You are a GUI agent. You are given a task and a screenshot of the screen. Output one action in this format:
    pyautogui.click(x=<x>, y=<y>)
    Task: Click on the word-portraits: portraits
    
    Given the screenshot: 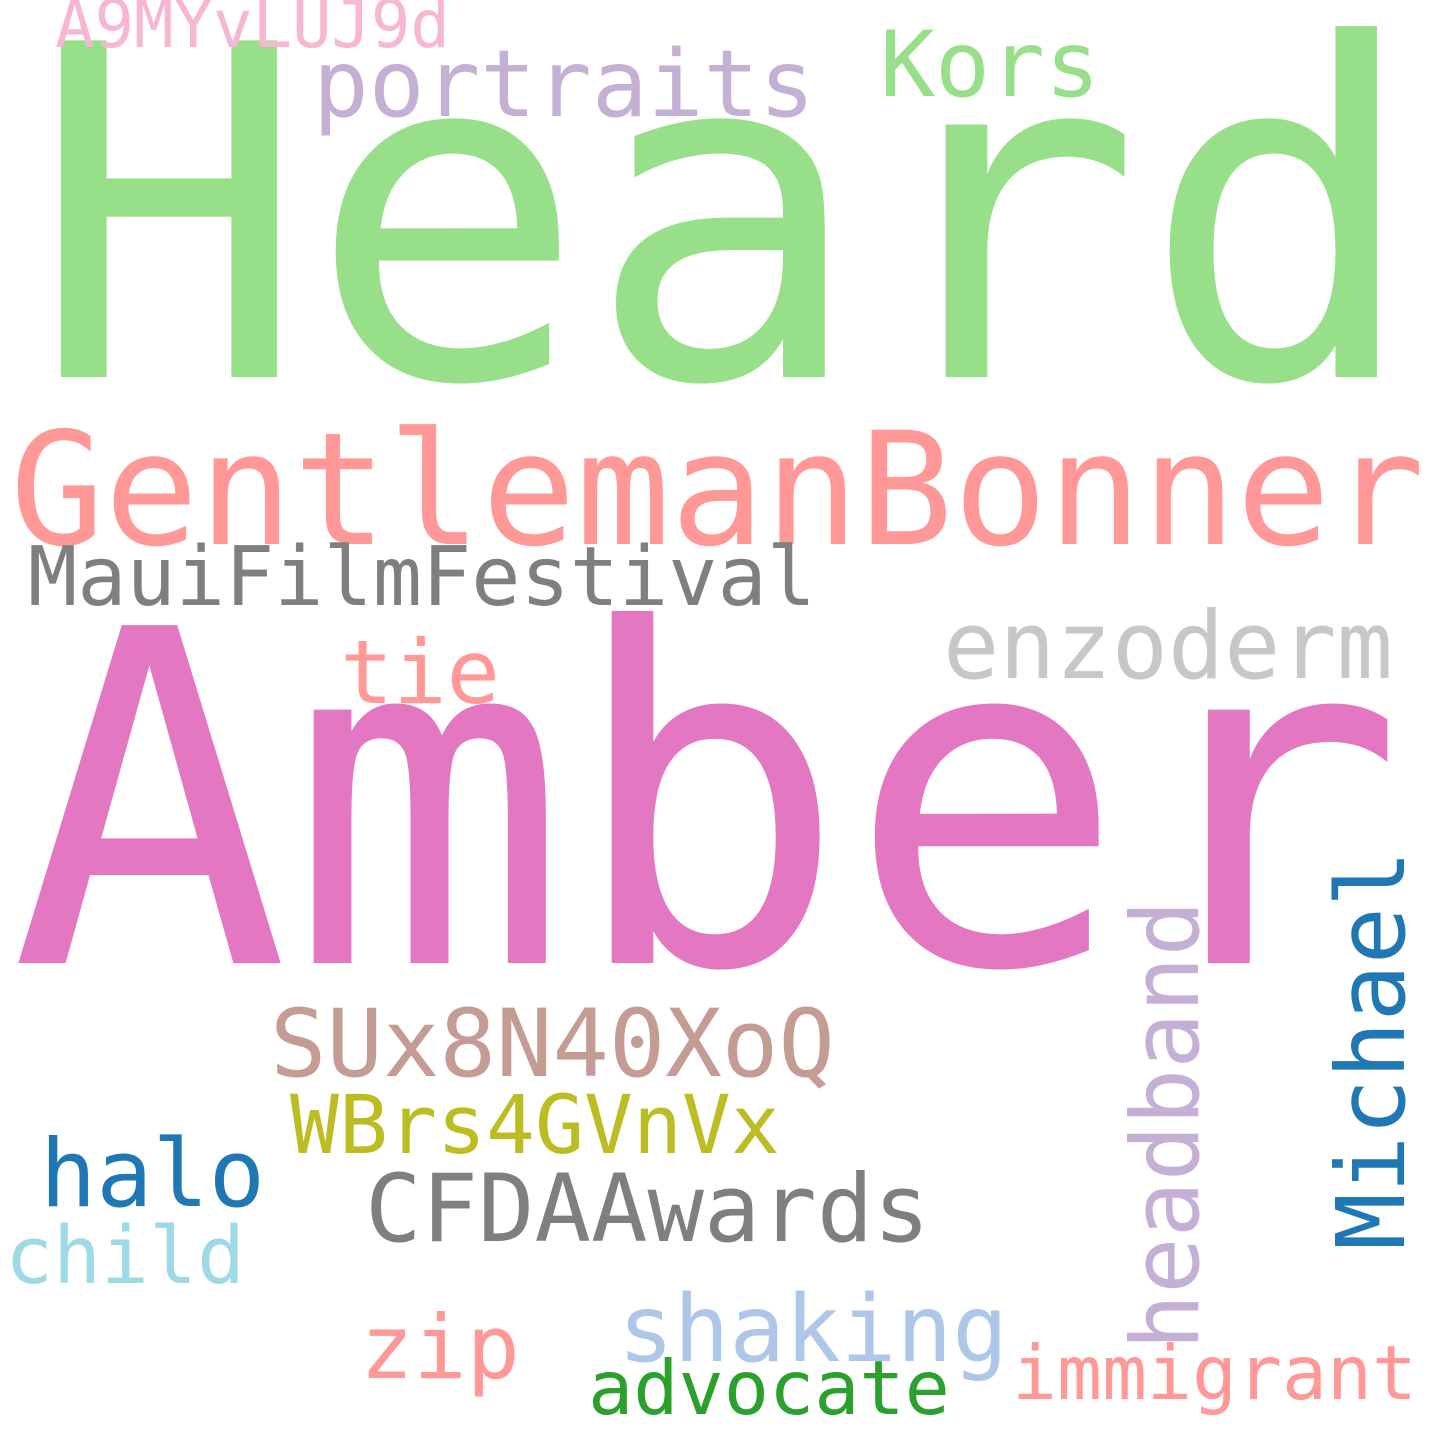 What is the action you would take?
    pyautogui.click(x=564, y=84)
    